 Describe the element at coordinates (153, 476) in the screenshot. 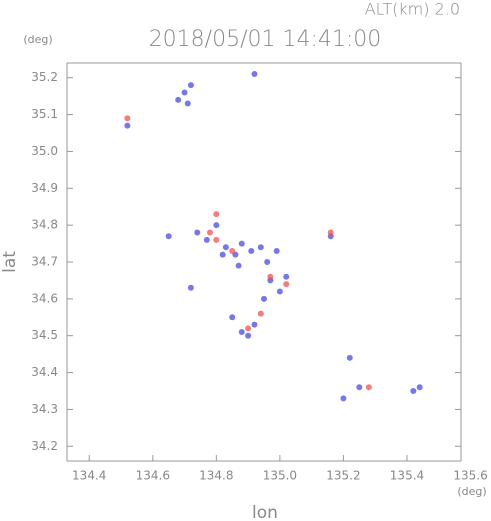

I see `x-tick-label: 134.6` at that location.